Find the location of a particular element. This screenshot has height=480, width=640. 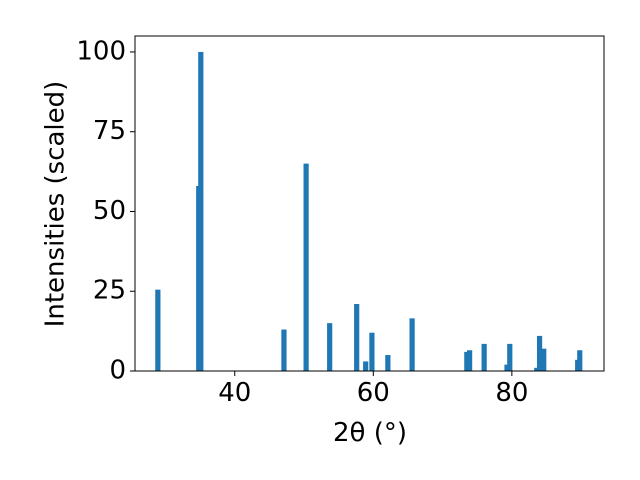

x-tick-label: 60 is located at coordinates (373, 393).